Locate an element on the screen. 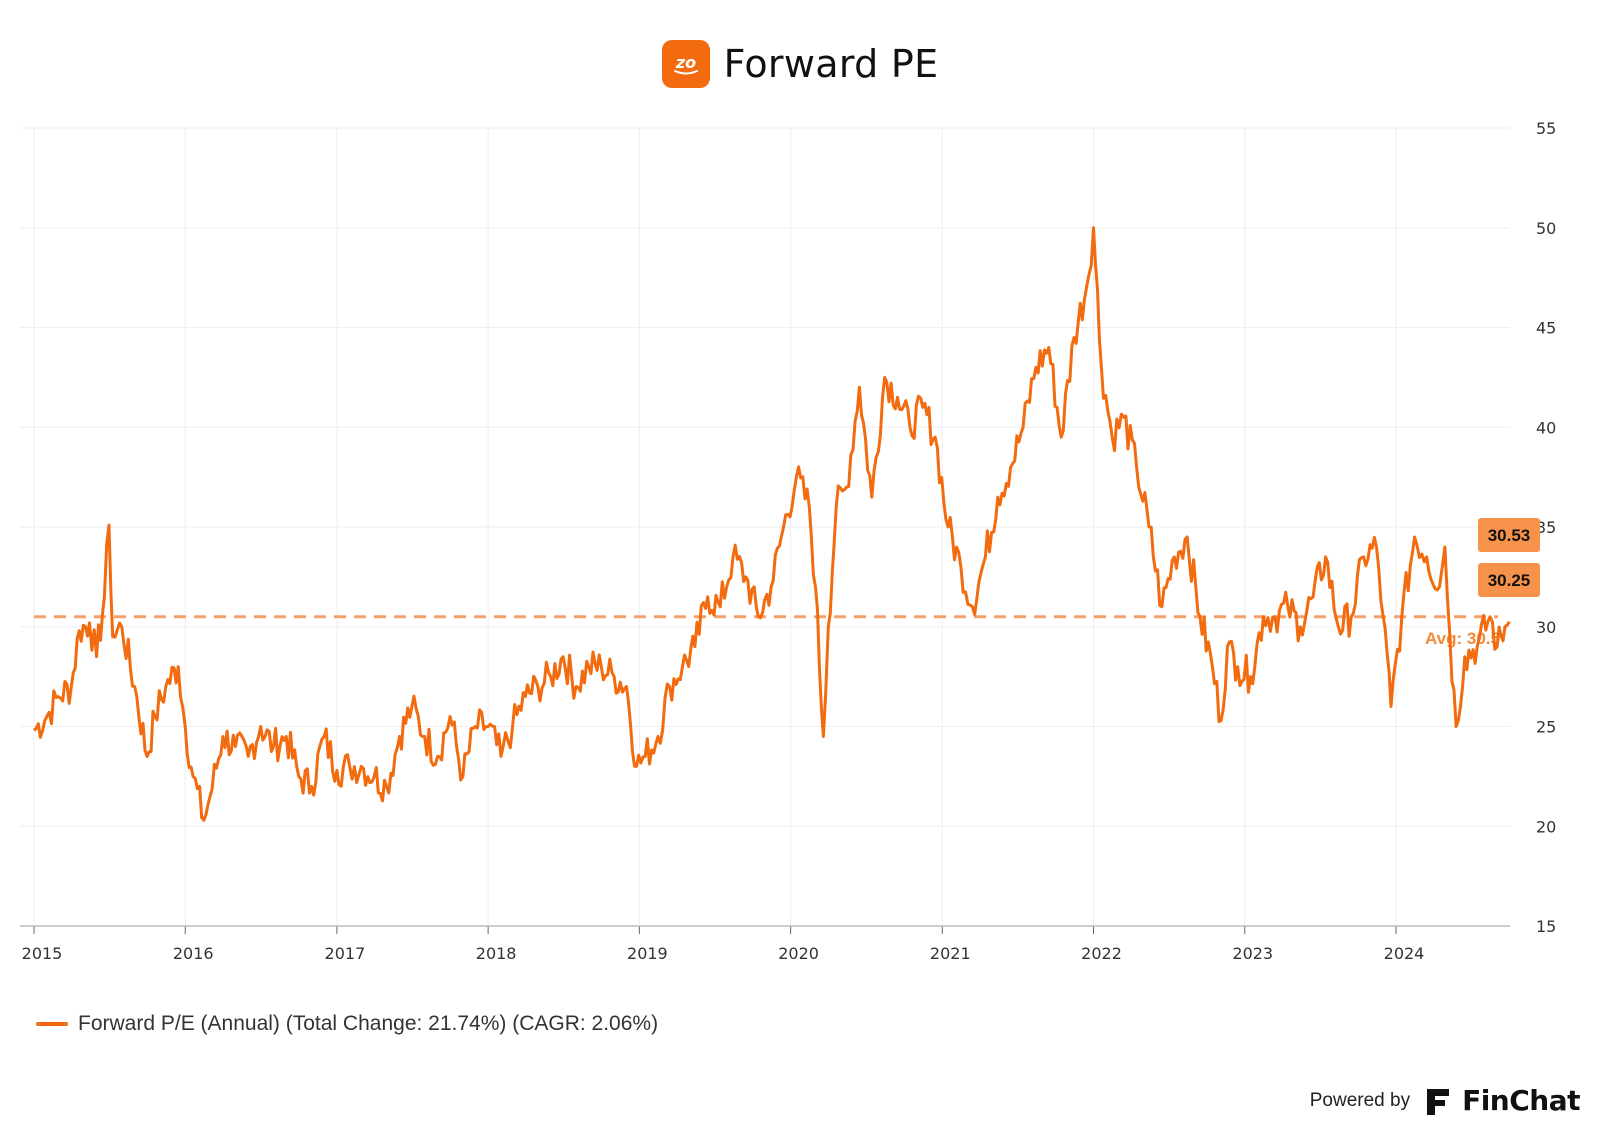  powered-by-text: Powered by is located at coordinates (1360, 1100).